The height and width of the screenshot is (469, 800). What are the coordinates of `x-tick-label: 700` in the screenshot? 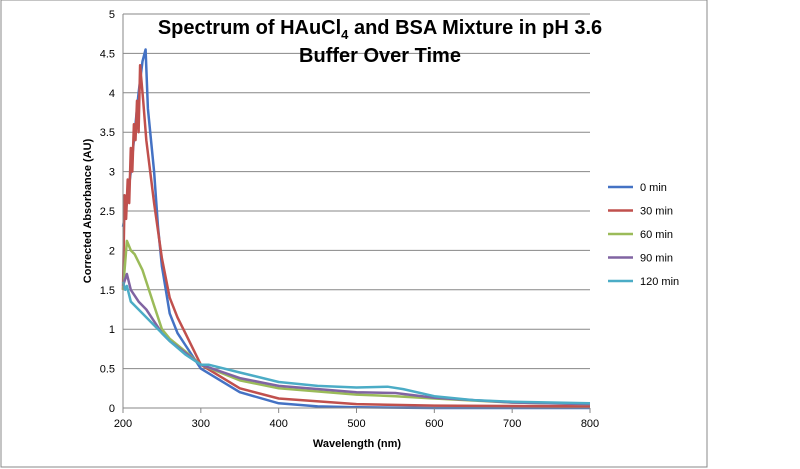 It's located at (512, 424).